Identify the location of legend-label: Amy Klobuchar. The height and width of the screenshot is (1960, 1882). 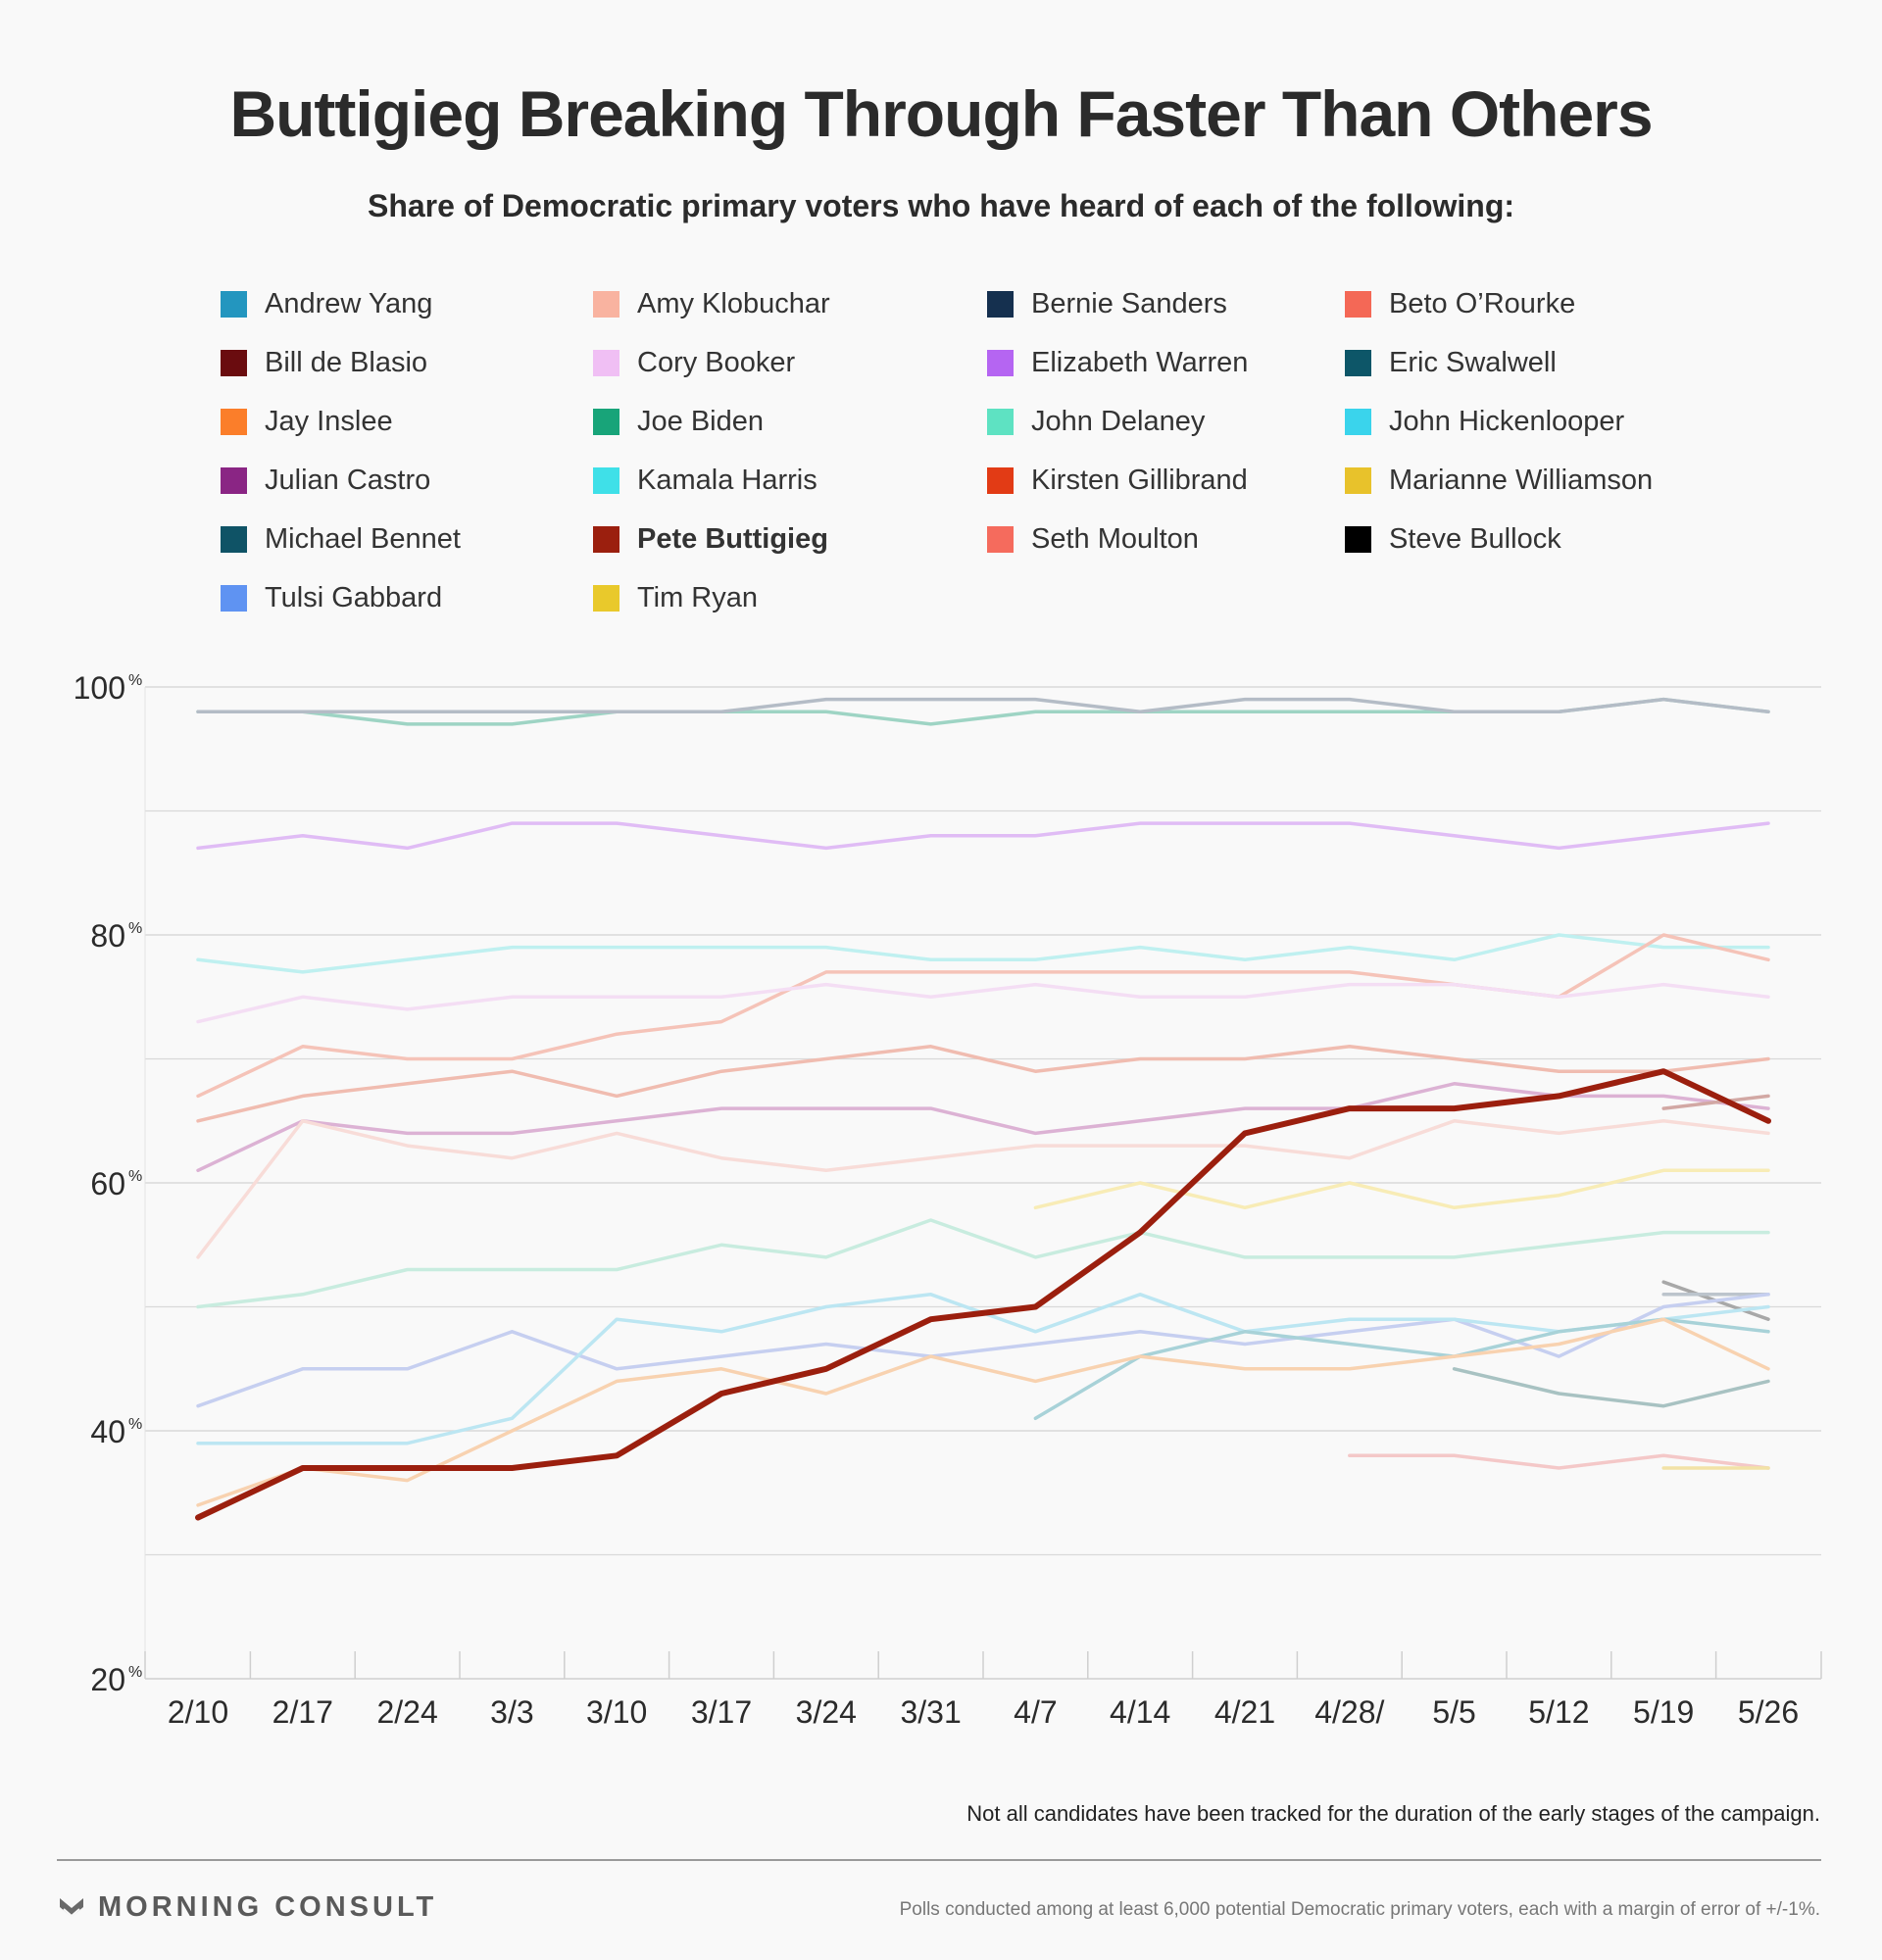
(733, 303).